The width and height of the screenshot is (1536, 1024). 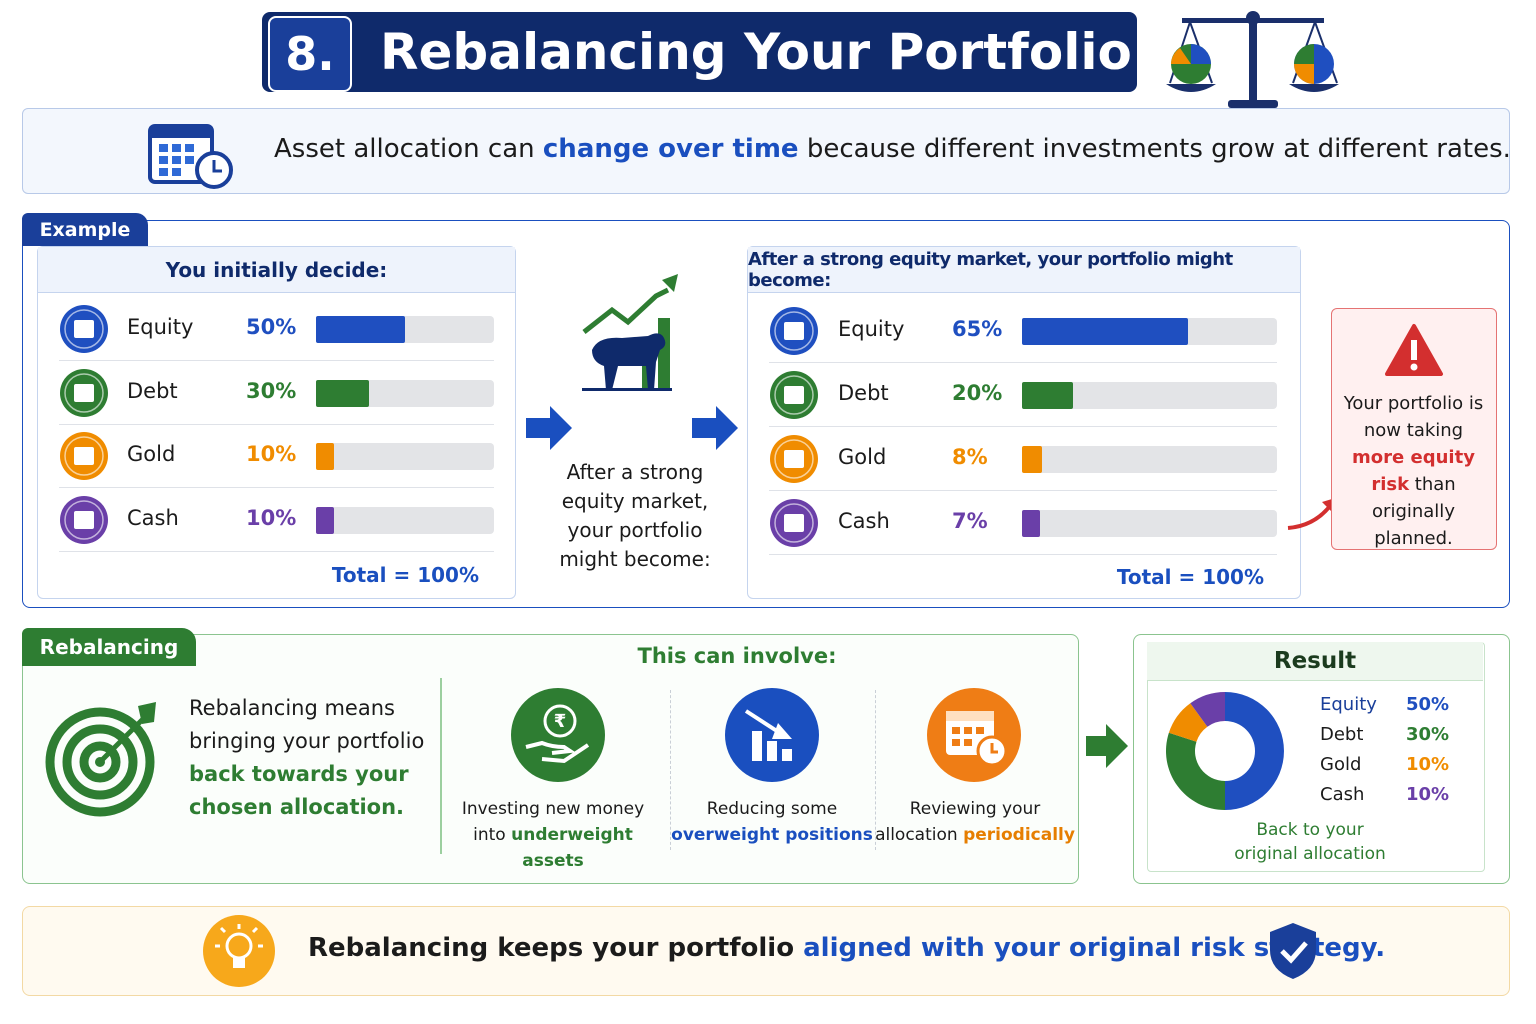 I want to click on legend-value: 50%, so click(x=1428, y=704).